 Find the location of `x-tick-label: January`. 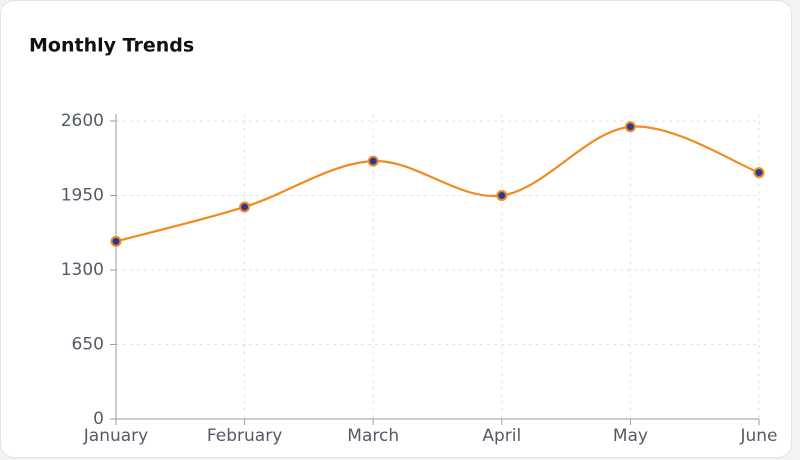

x-tick-label: January is located at coordinates (115, 436).